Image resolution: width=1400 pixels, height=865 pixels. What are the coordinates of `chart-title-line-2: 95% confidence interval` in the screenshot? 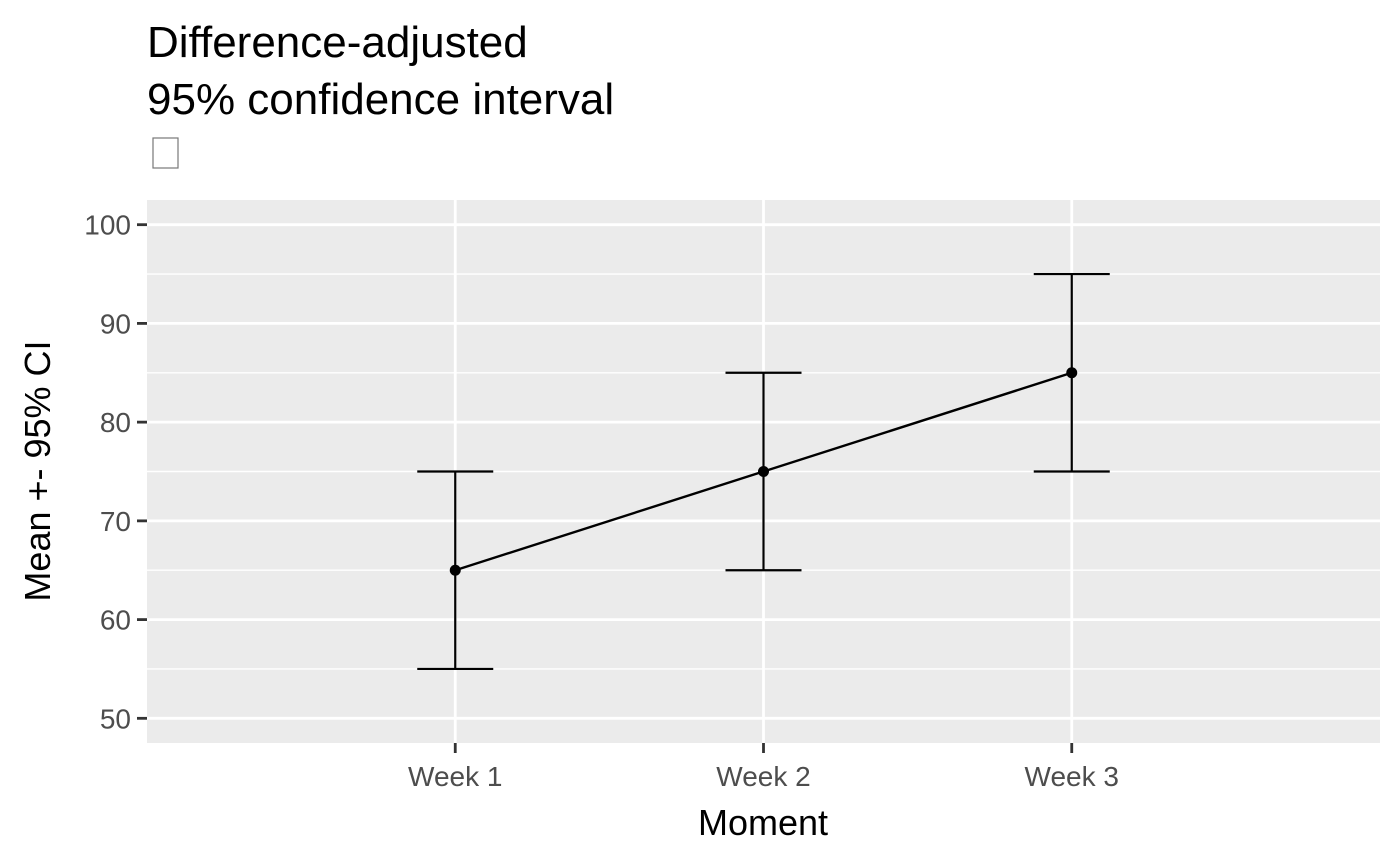 It's located at (380, 99).